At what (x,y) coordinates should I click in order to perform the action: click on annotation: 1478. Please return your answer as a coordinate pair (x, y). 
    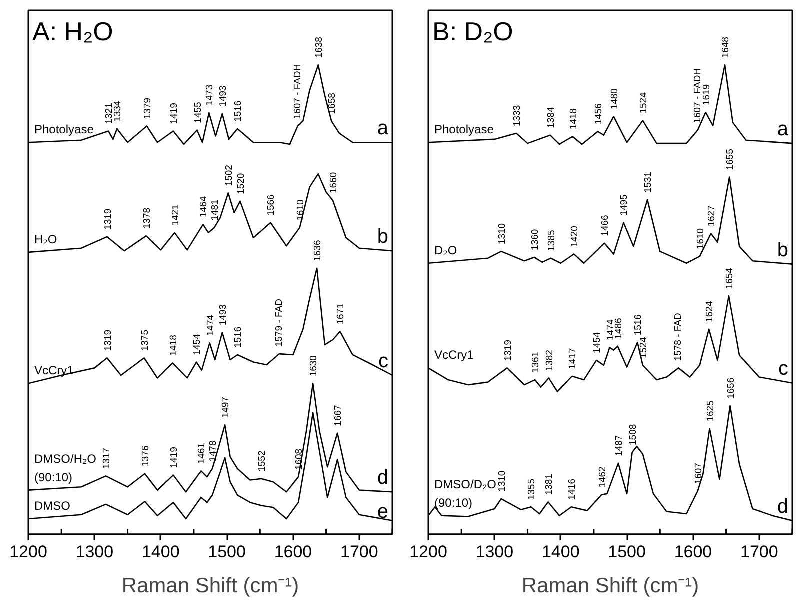
    Looking at the image, I should click on (213, 451).